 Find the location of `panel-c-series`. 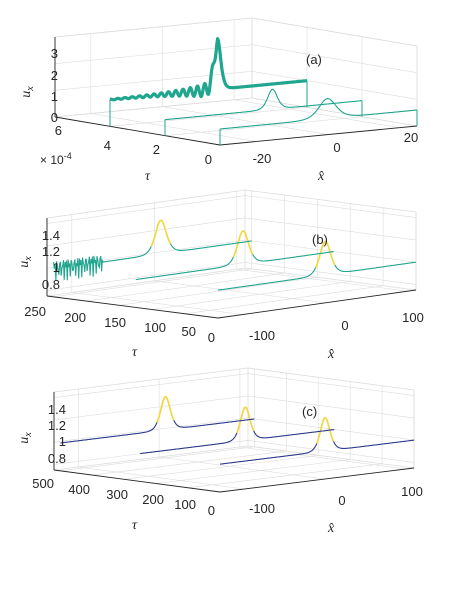

panel-c-series is located at coordinates (237, 430).